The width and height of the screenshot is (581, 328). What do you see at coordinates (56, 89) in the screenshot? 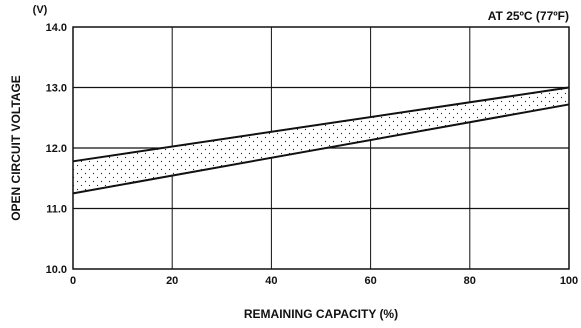
I see `y-tick-label: 13.0` at bounding box center [56, 89].